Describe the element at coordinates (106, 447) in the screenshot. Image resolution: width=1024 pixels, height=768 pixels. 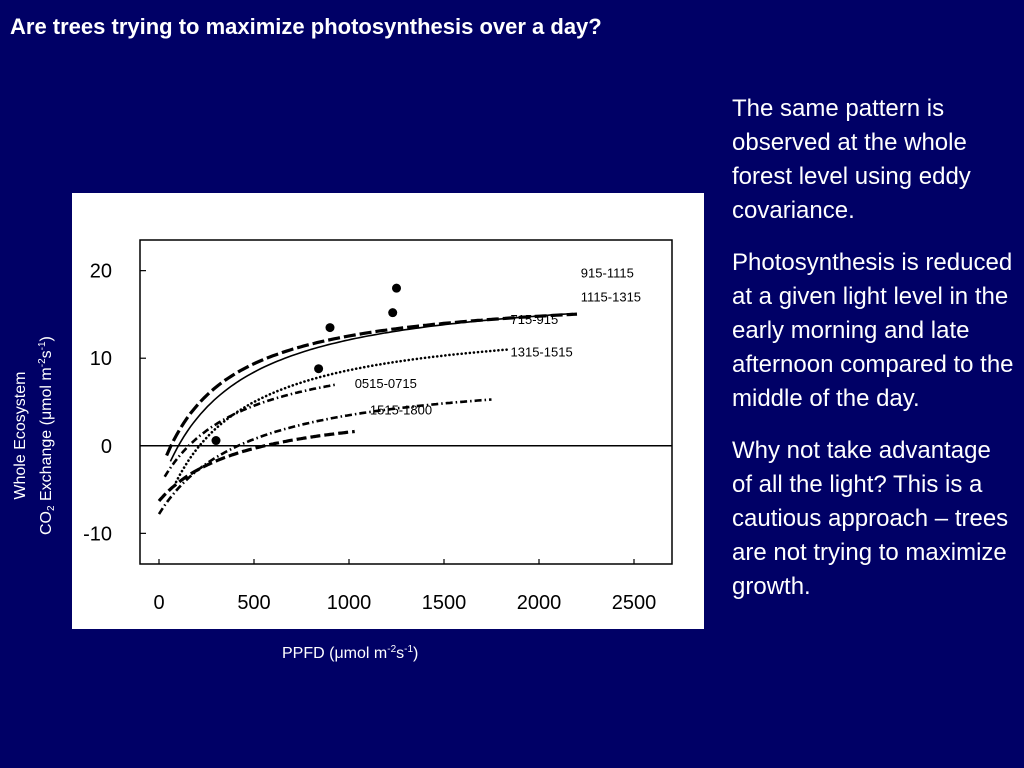
I see `y-tick-label: 0` at that location.